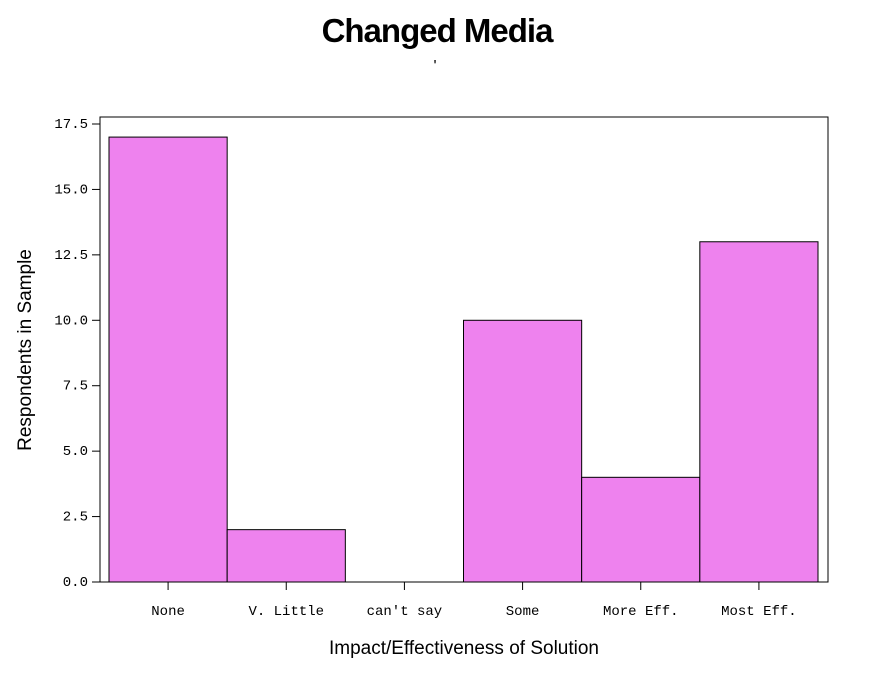 This screenshot has width=890, height=690. What do you see at coordinates (71, 125) in the screenshot?
I see `y-tick-label: 17.5` at bounding box center [71, 125].